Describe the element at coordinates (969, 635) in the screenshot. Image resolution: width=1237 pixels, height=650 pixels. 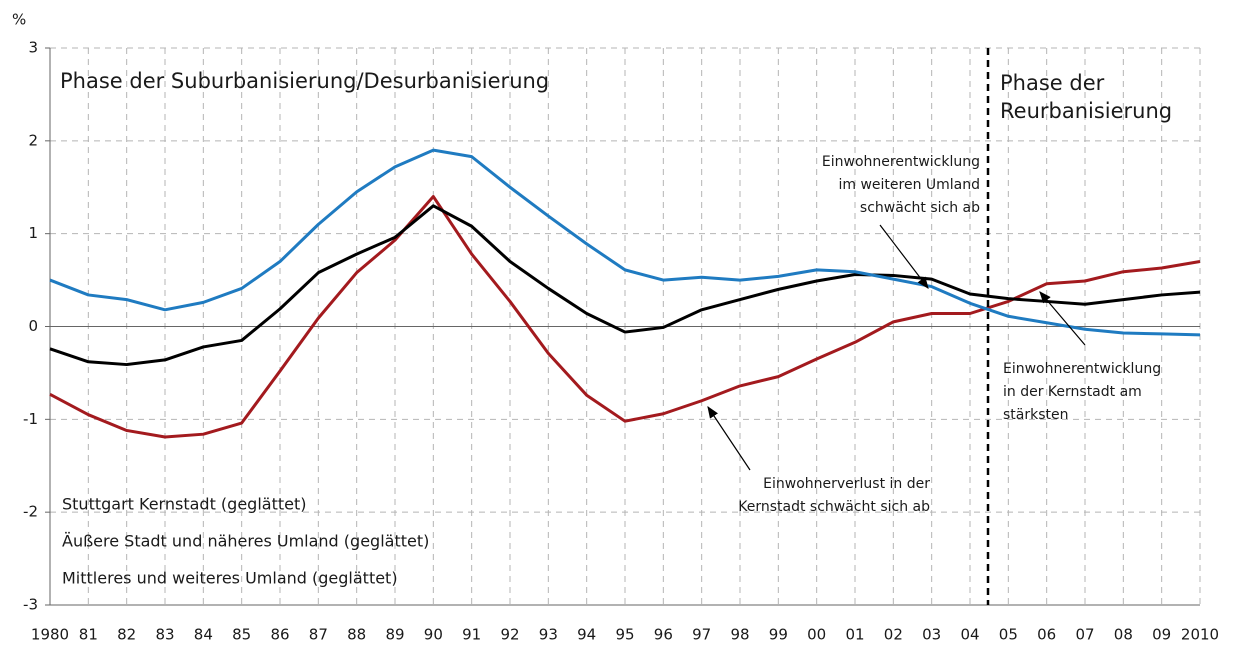
I see `x-tick-label: 04` at that location.